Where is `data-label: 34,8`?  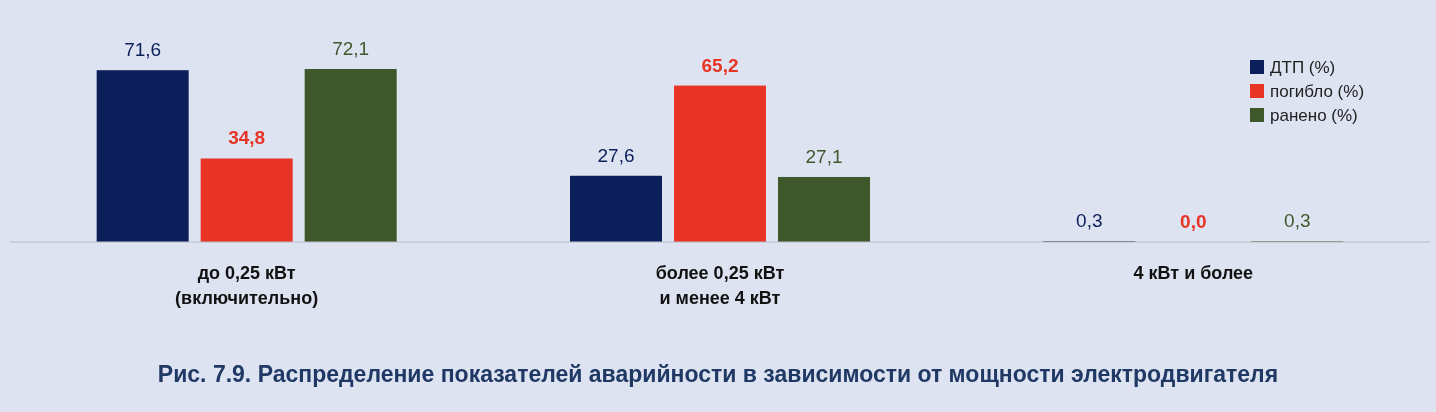
data-label: 34,8 is located at coordinates (247, 138).